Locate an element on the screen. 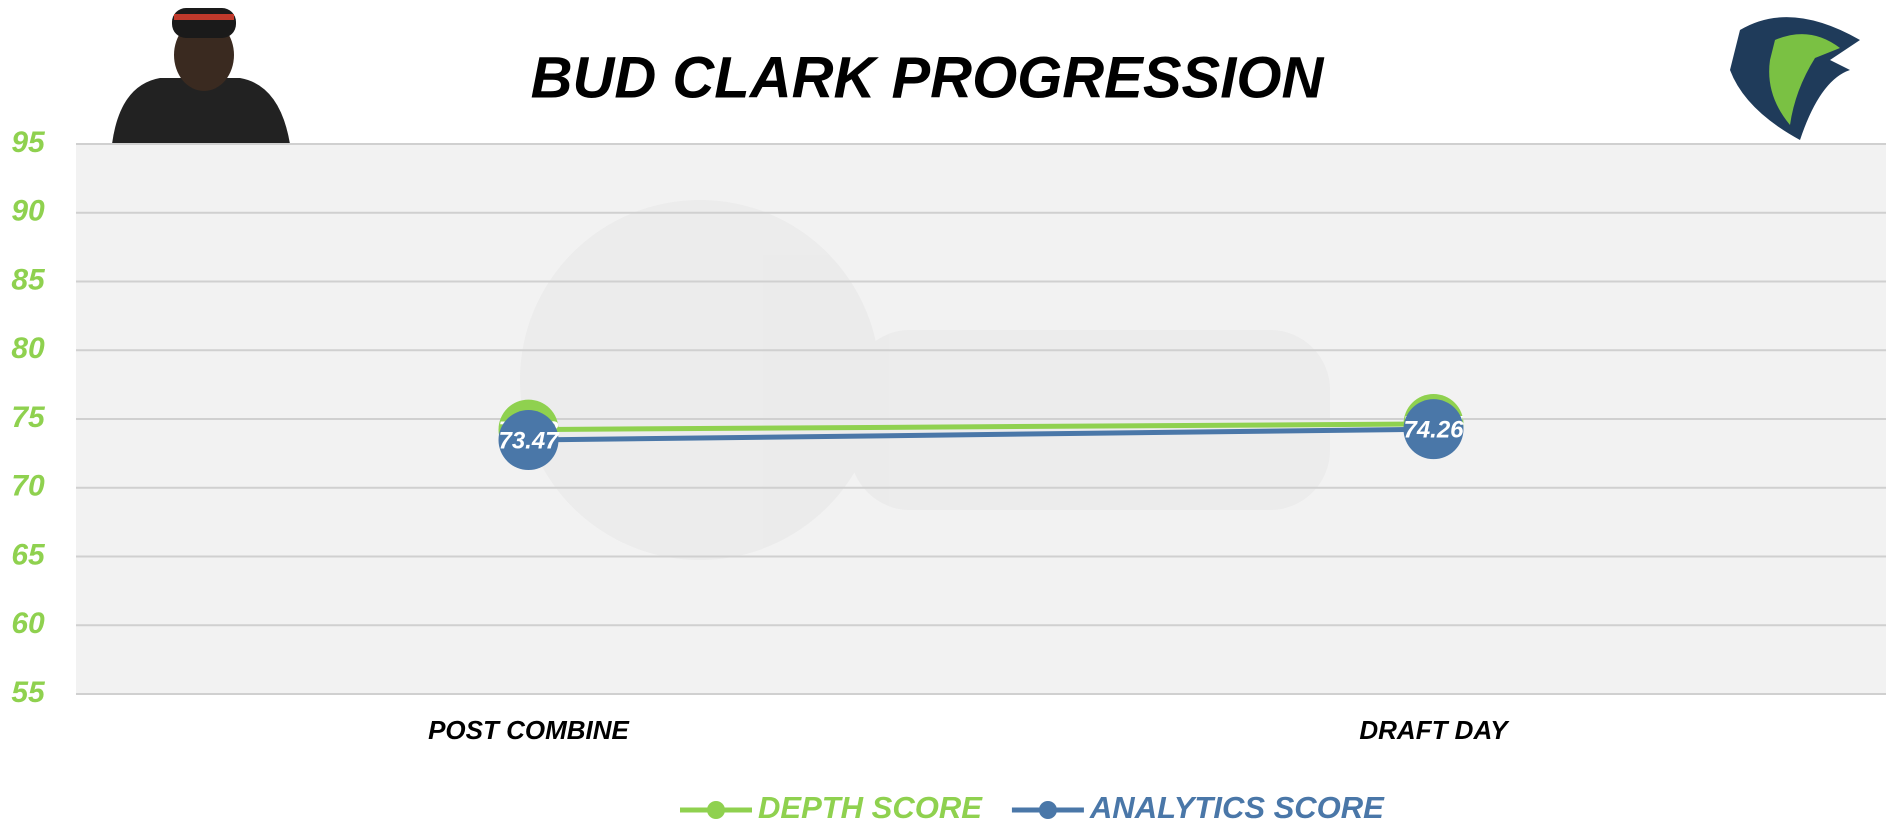  photo-hat is located at coordinates (204, 23).